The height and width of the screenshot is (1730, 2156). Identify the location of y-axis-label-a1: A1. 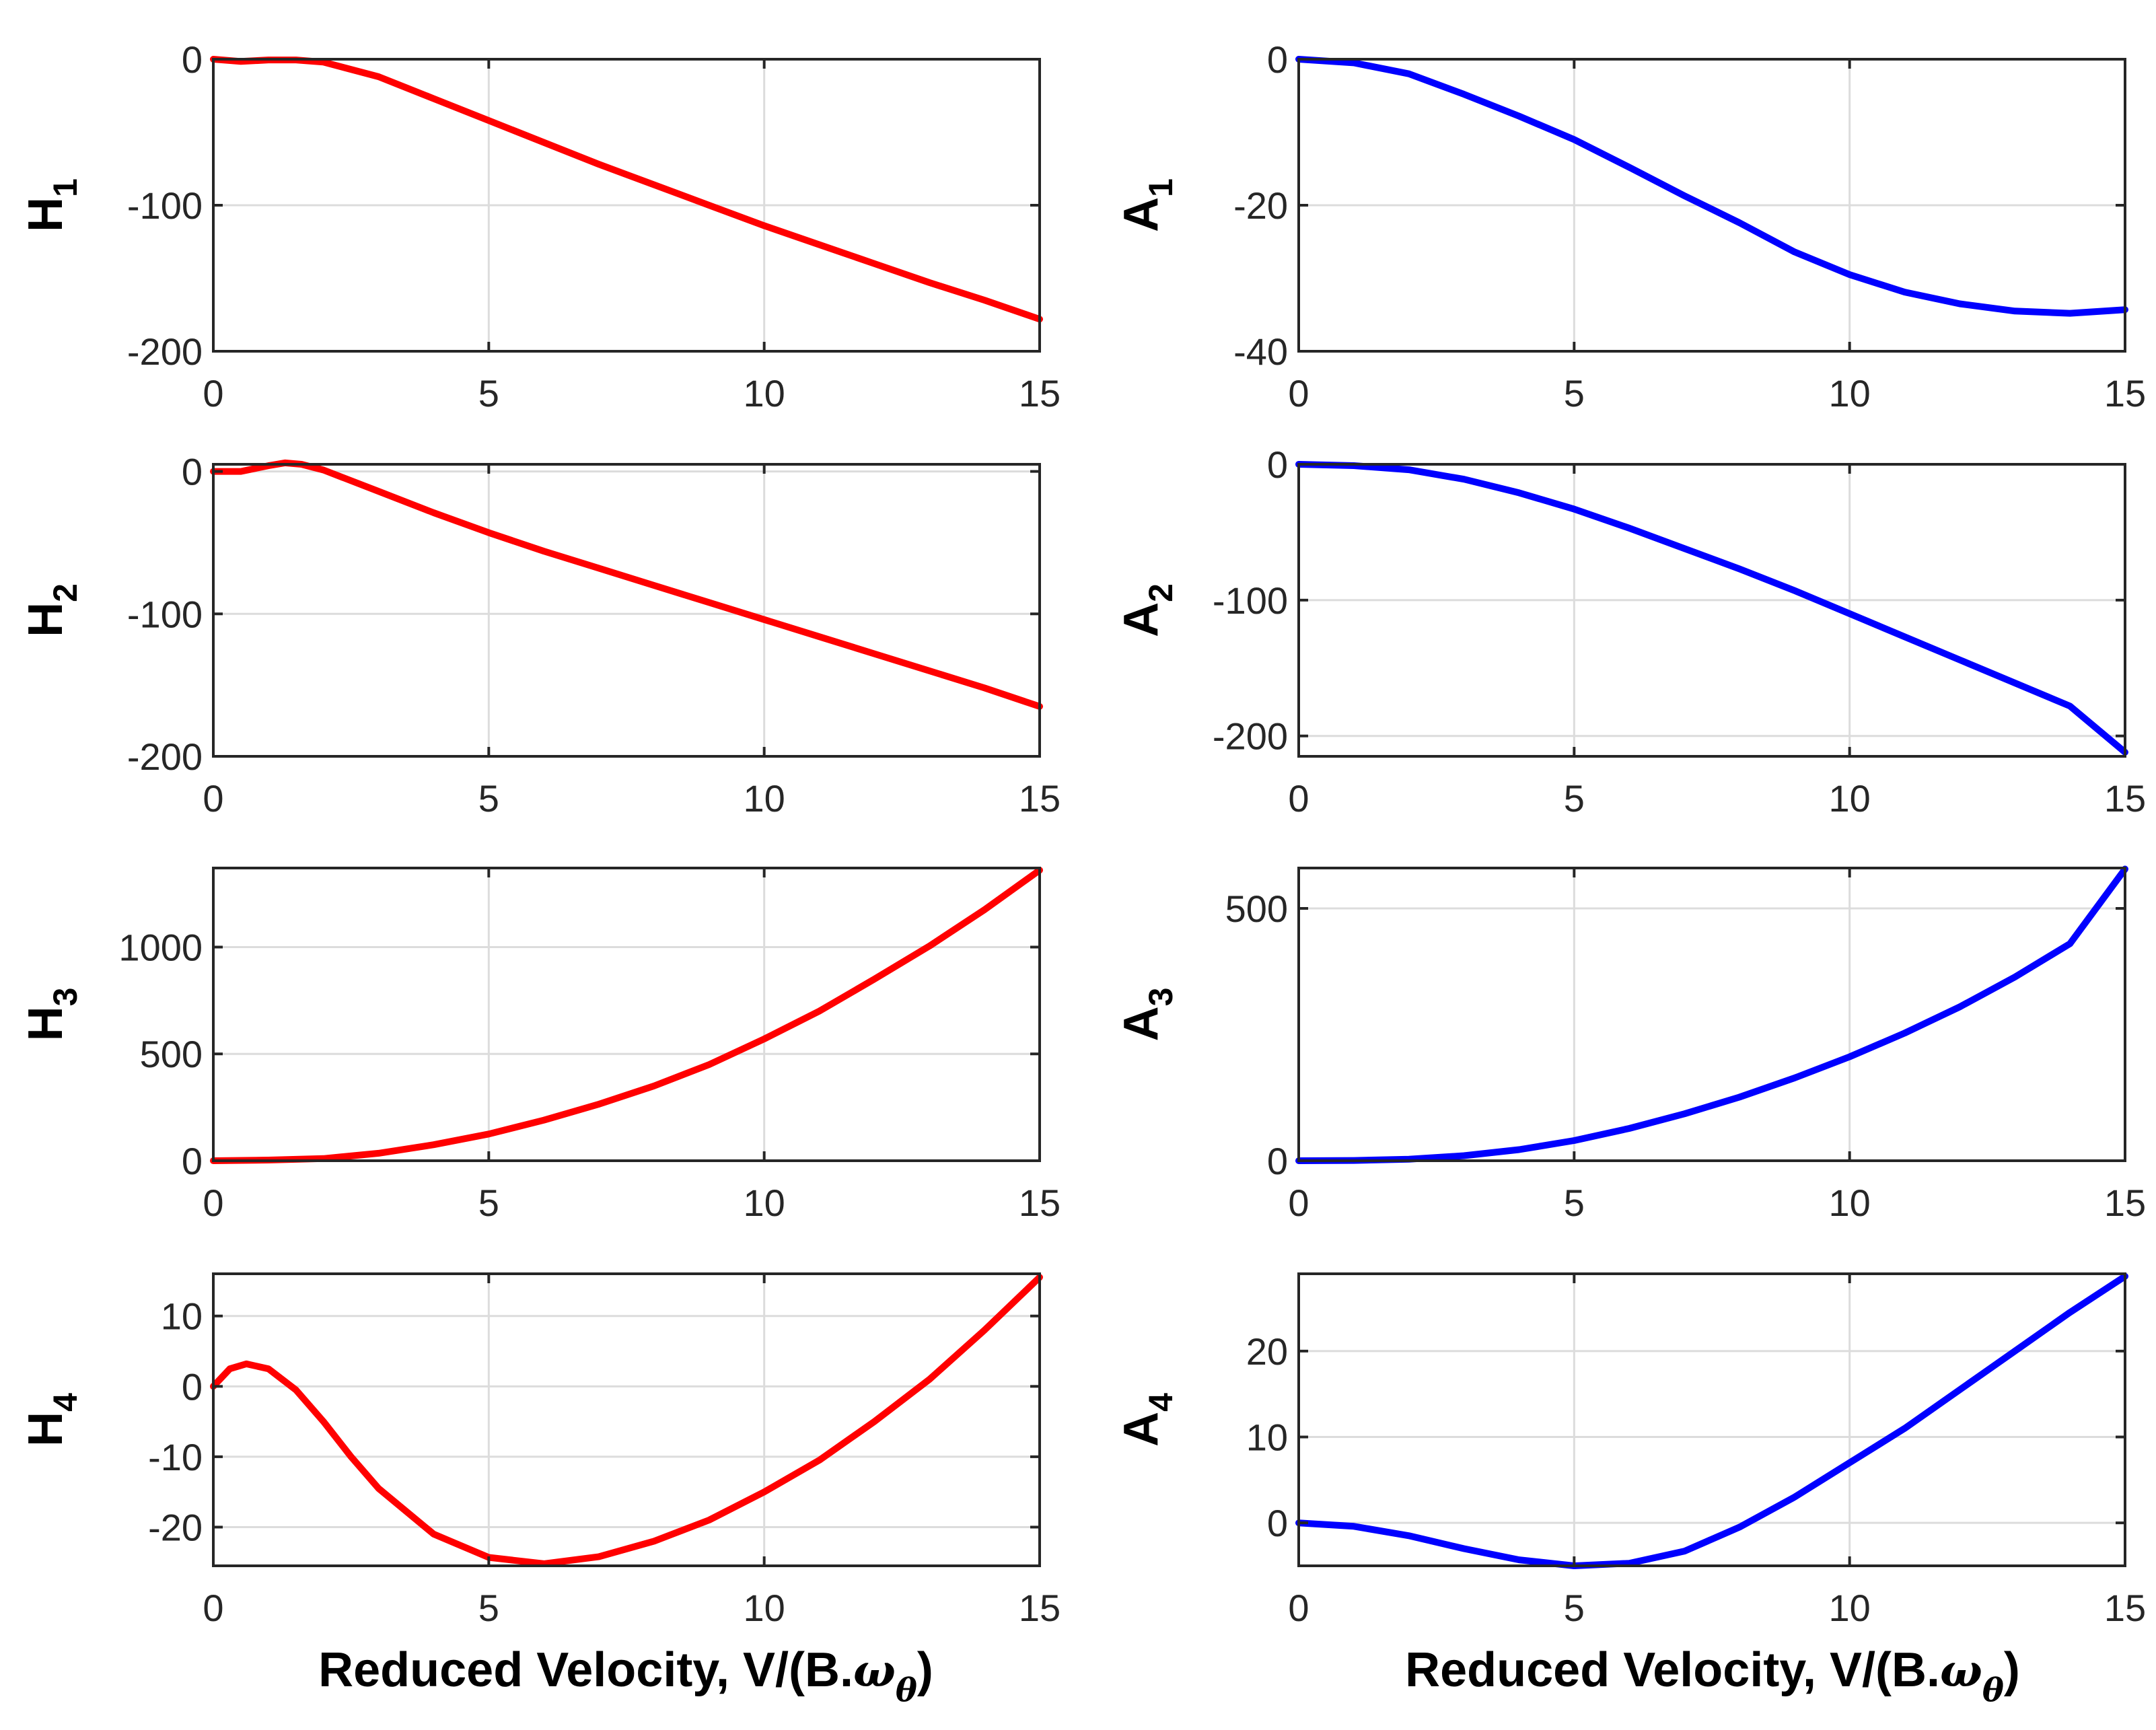
(1147, 205).